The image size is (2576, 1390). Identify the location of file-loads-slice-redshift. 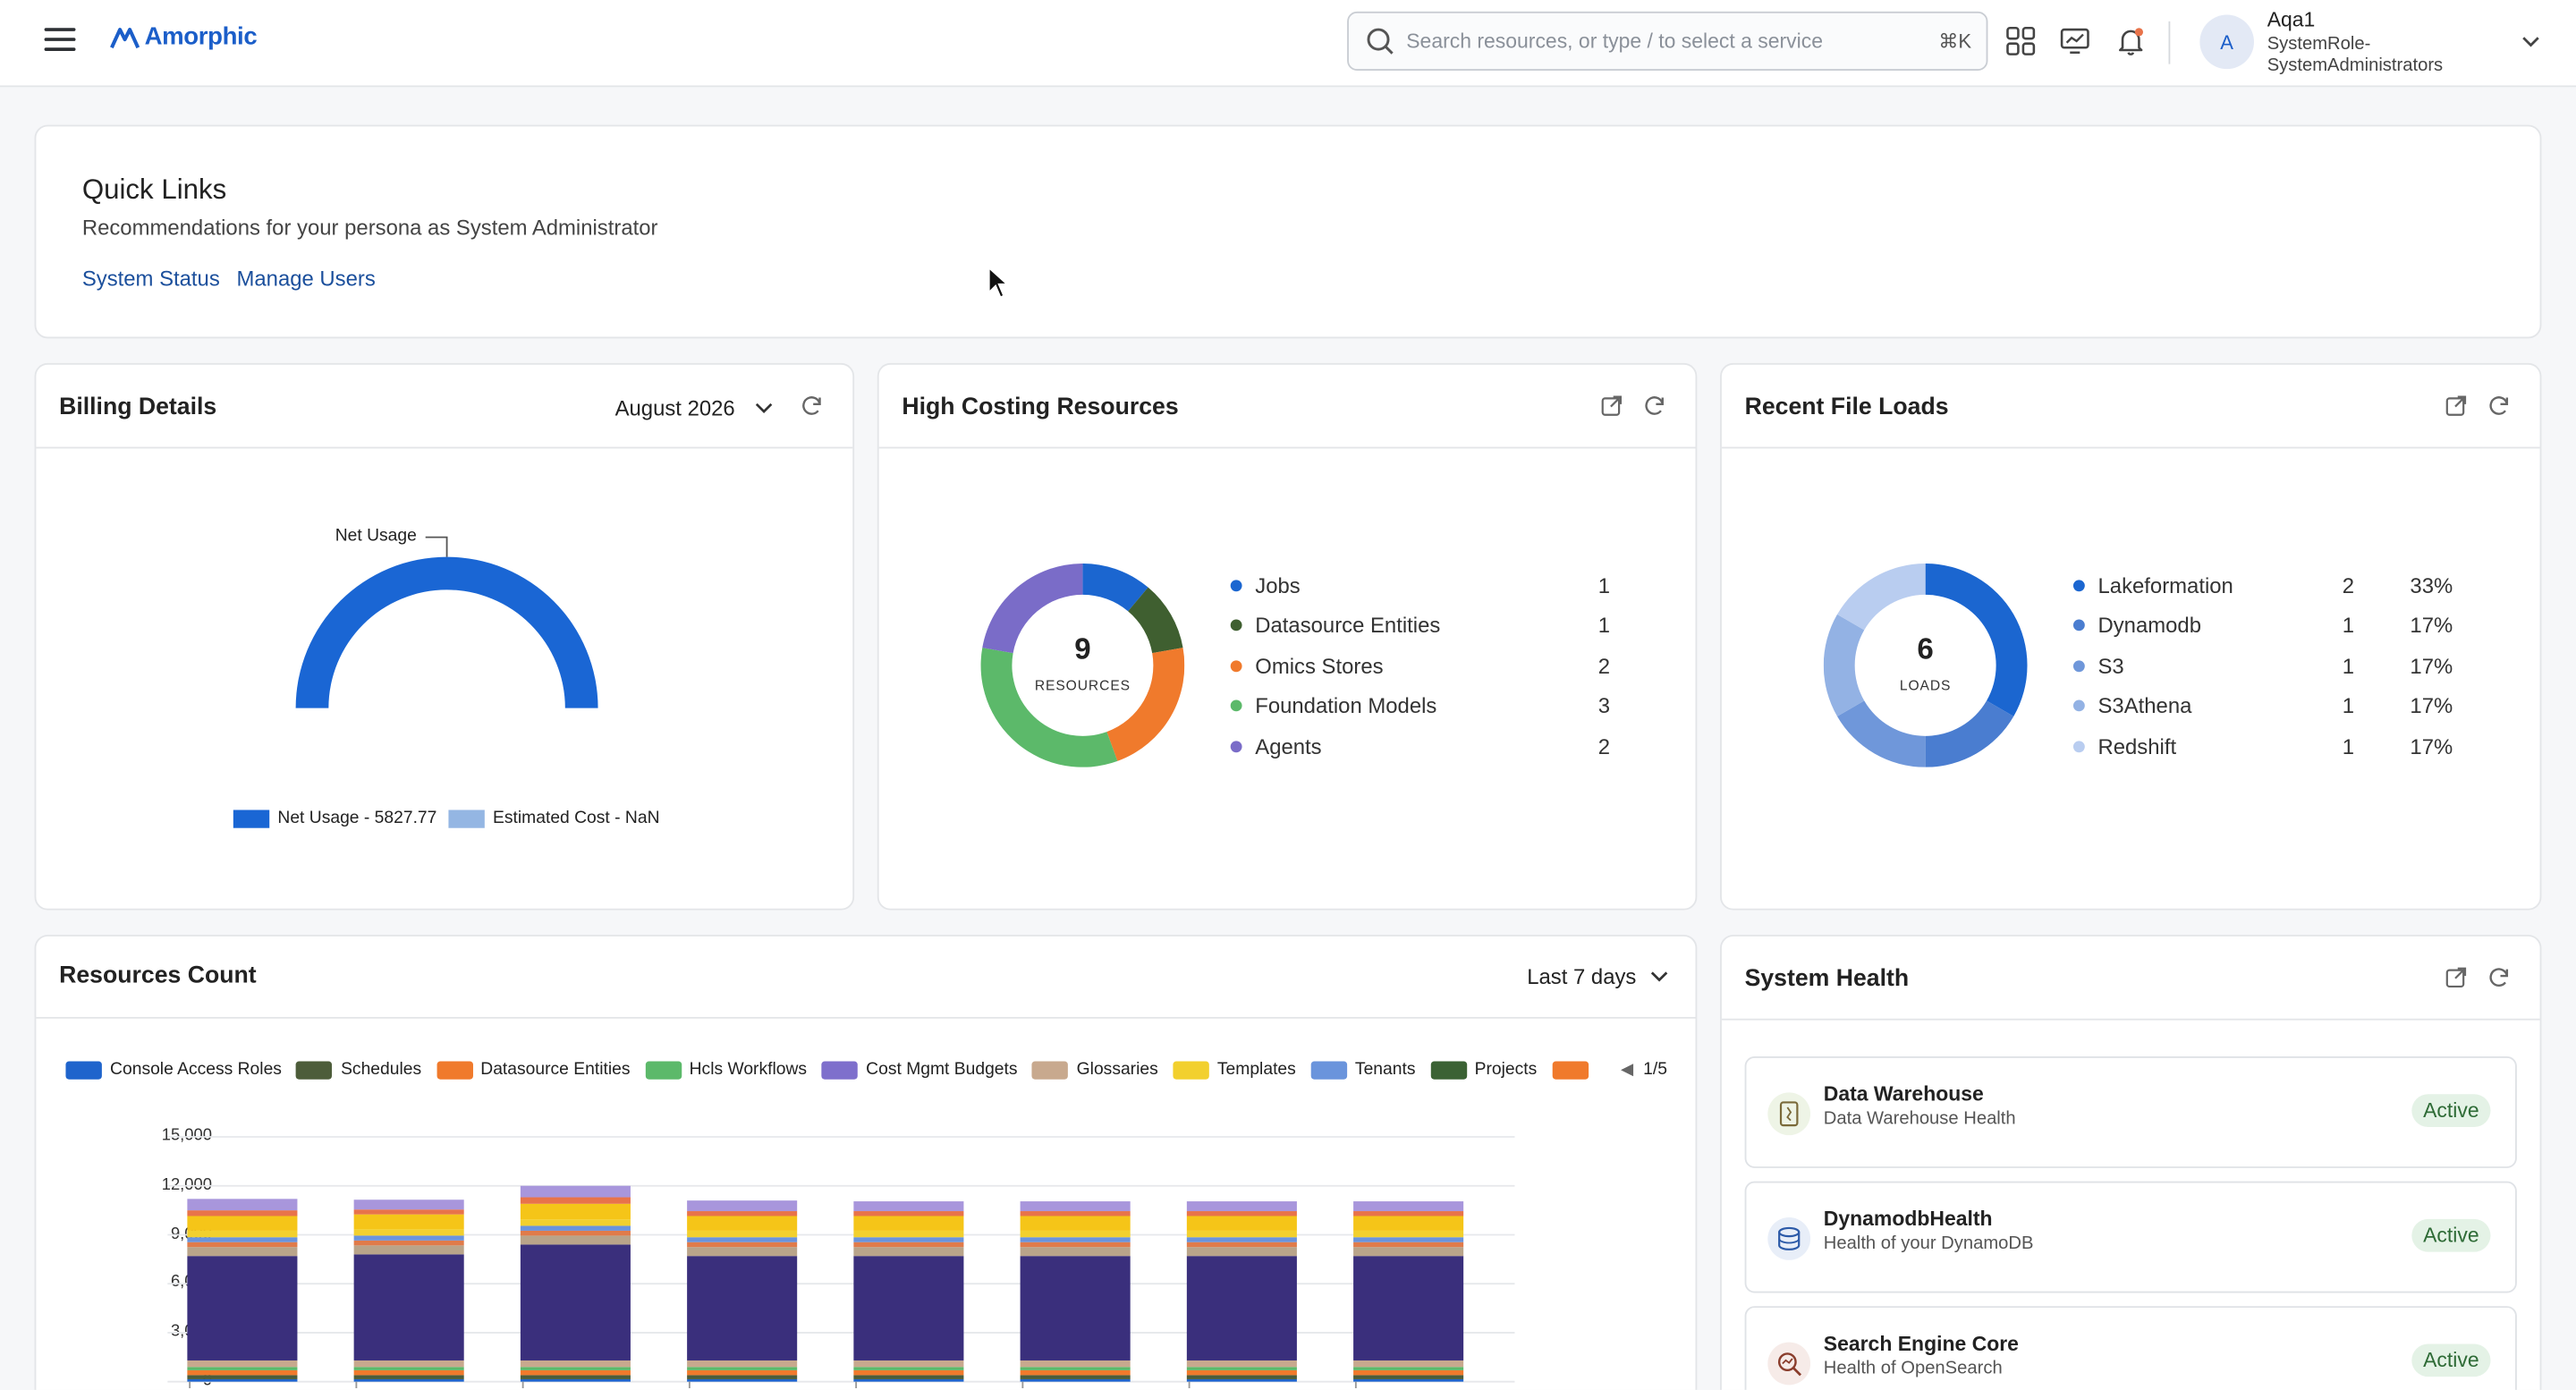
(1881, 597).